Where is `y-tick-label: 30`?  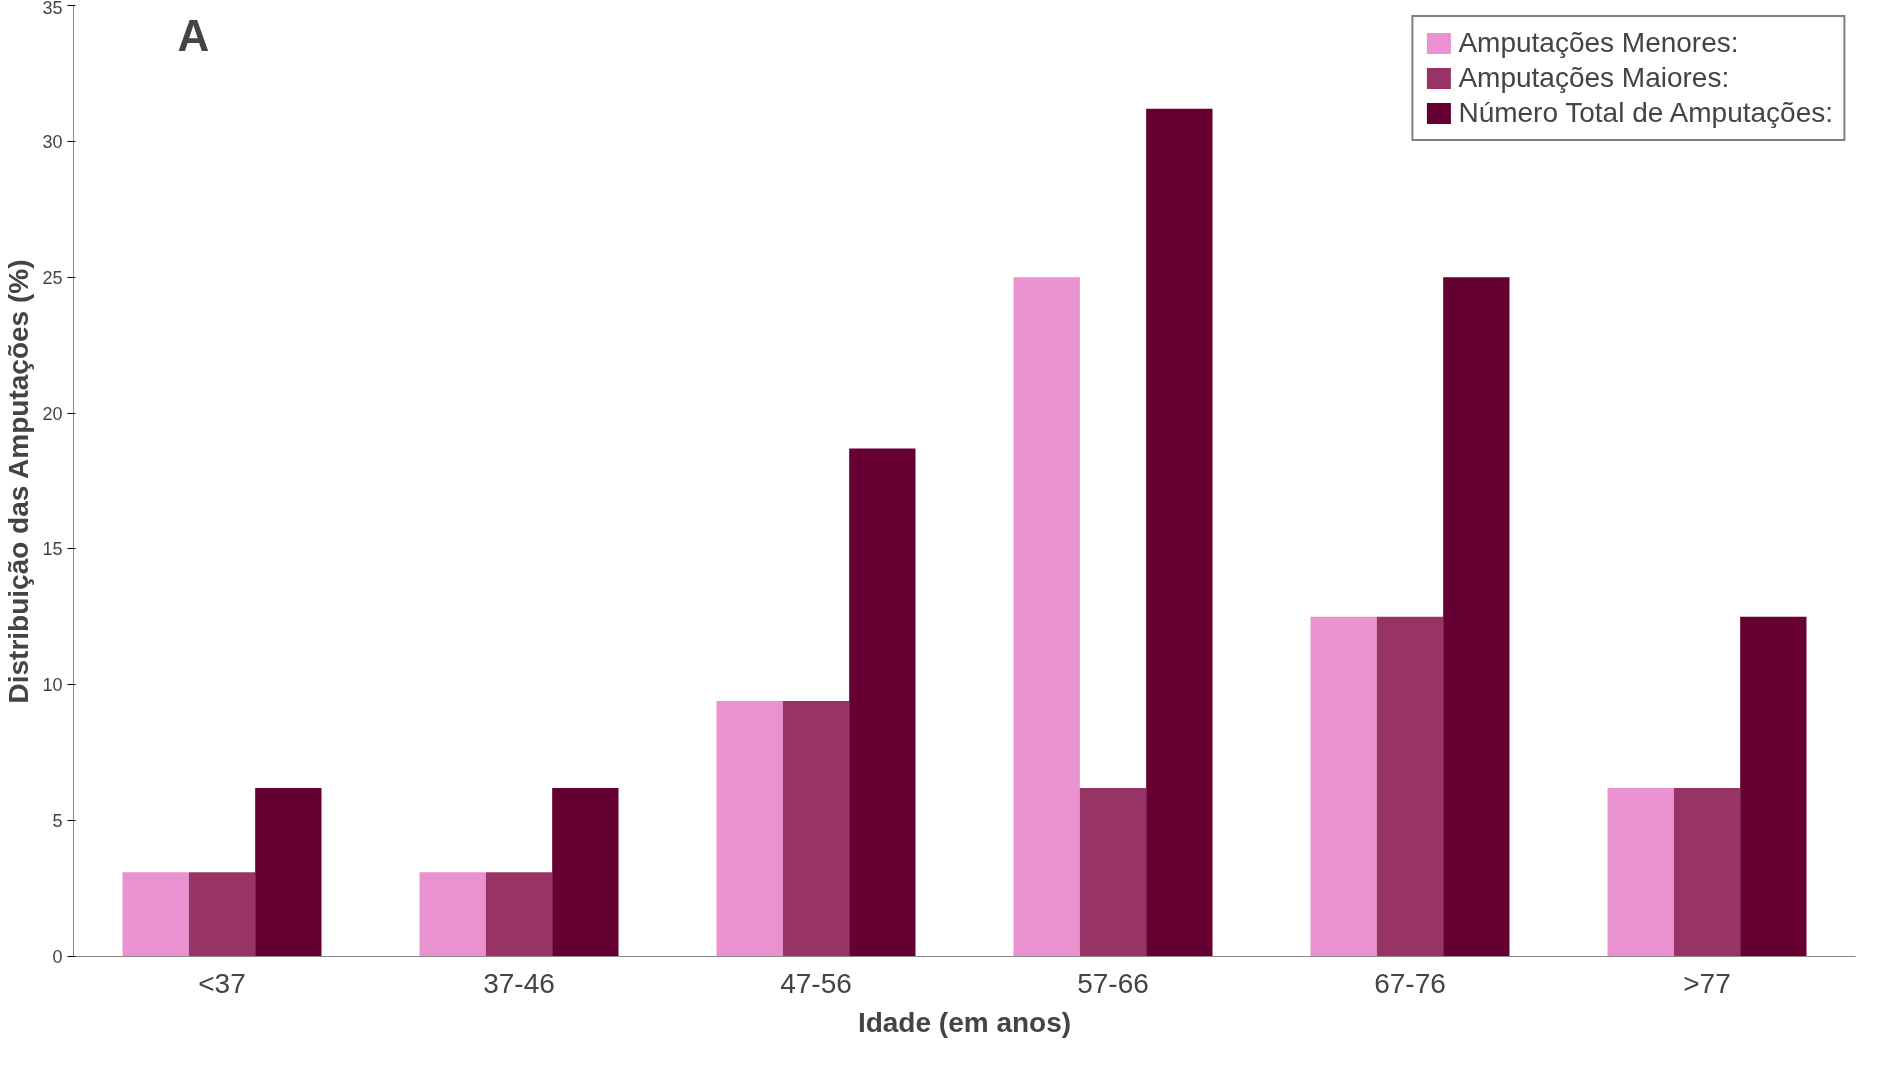 y-tick-label: 30 is located at coordinates (52, 141).